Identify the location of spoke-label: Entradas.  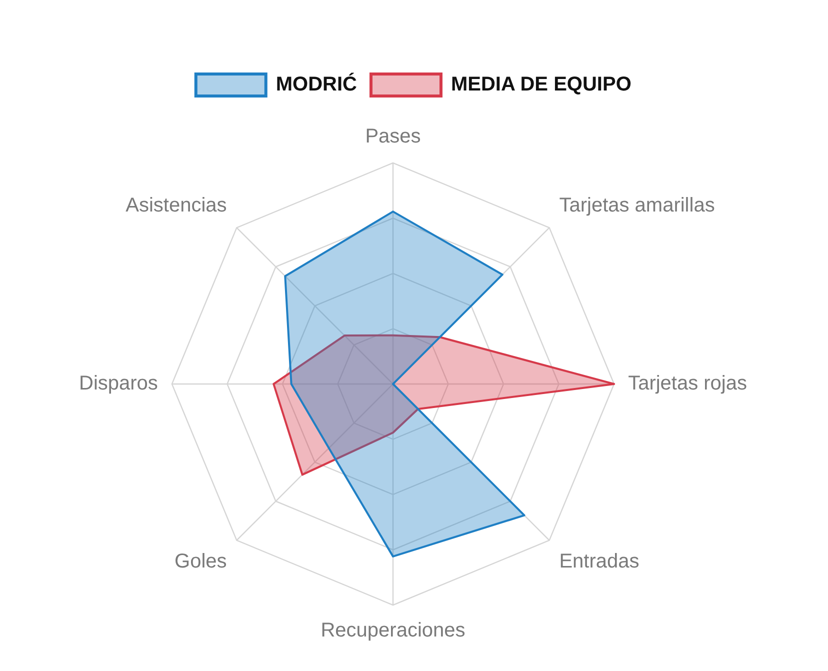
(599, 561).